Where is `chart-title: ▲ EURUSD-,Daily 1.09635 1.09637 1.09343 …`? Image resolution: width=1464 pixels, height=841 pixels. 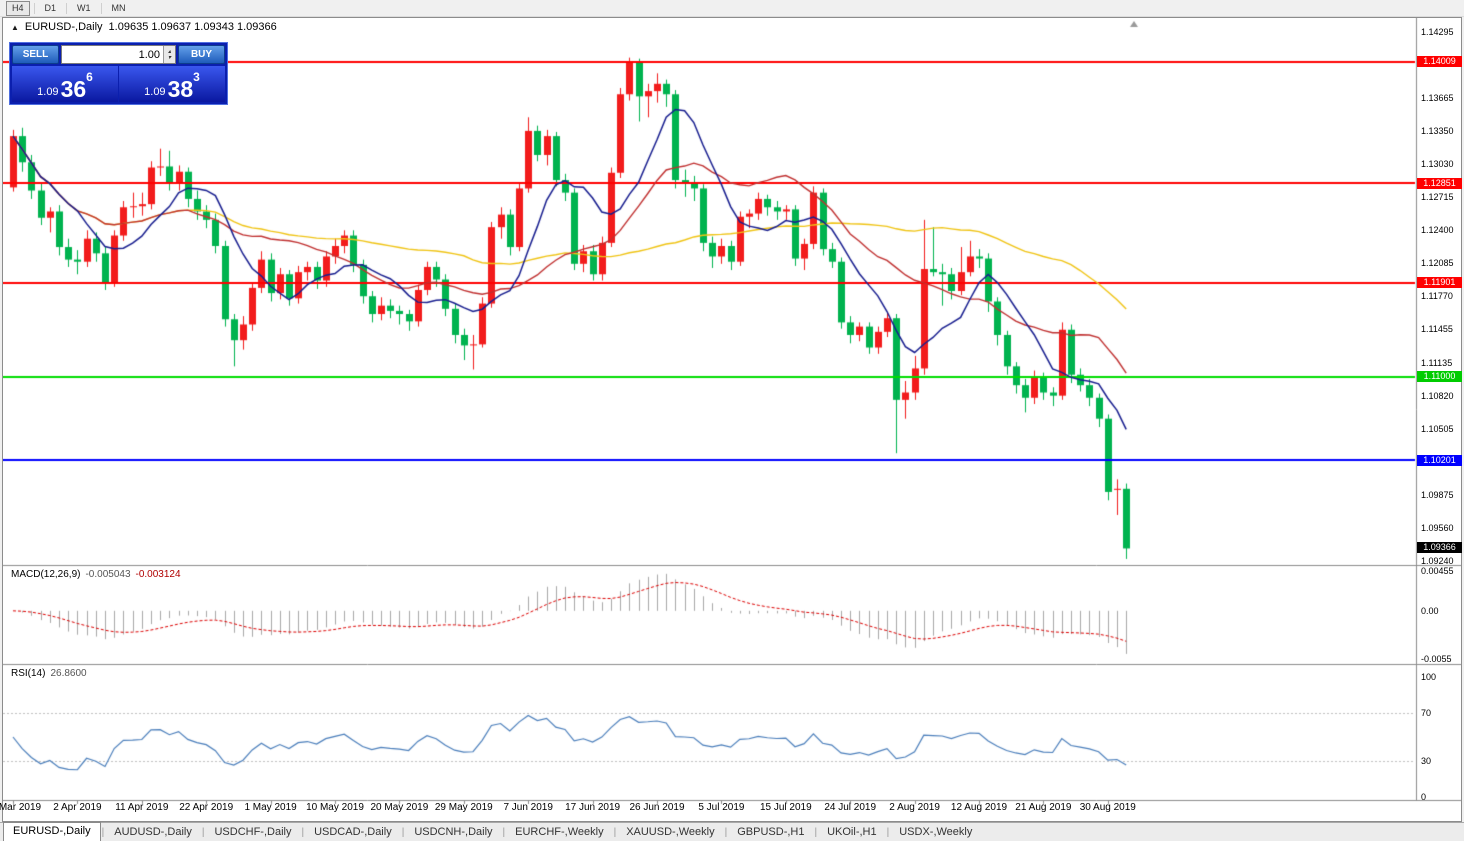 chart-title: ▲ EURUSD-,Daily 1.09635 1.09637 1.09343 … is located at coordinates (144, 27).